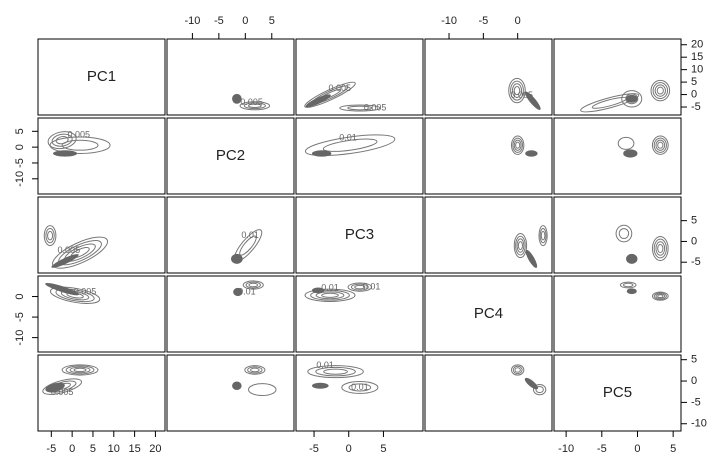  I want to click on y-tick-label: 20, so click(697, 45).